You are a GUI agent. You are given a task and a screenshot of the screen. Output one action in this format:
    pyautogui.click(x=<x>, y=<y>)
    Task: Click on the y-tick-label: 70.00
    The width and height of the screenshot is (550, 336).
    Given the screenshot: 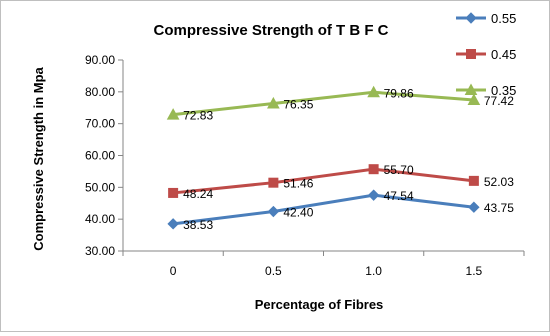 What is the action you would take?
    pyautogui.click(x=100, y=124)
    